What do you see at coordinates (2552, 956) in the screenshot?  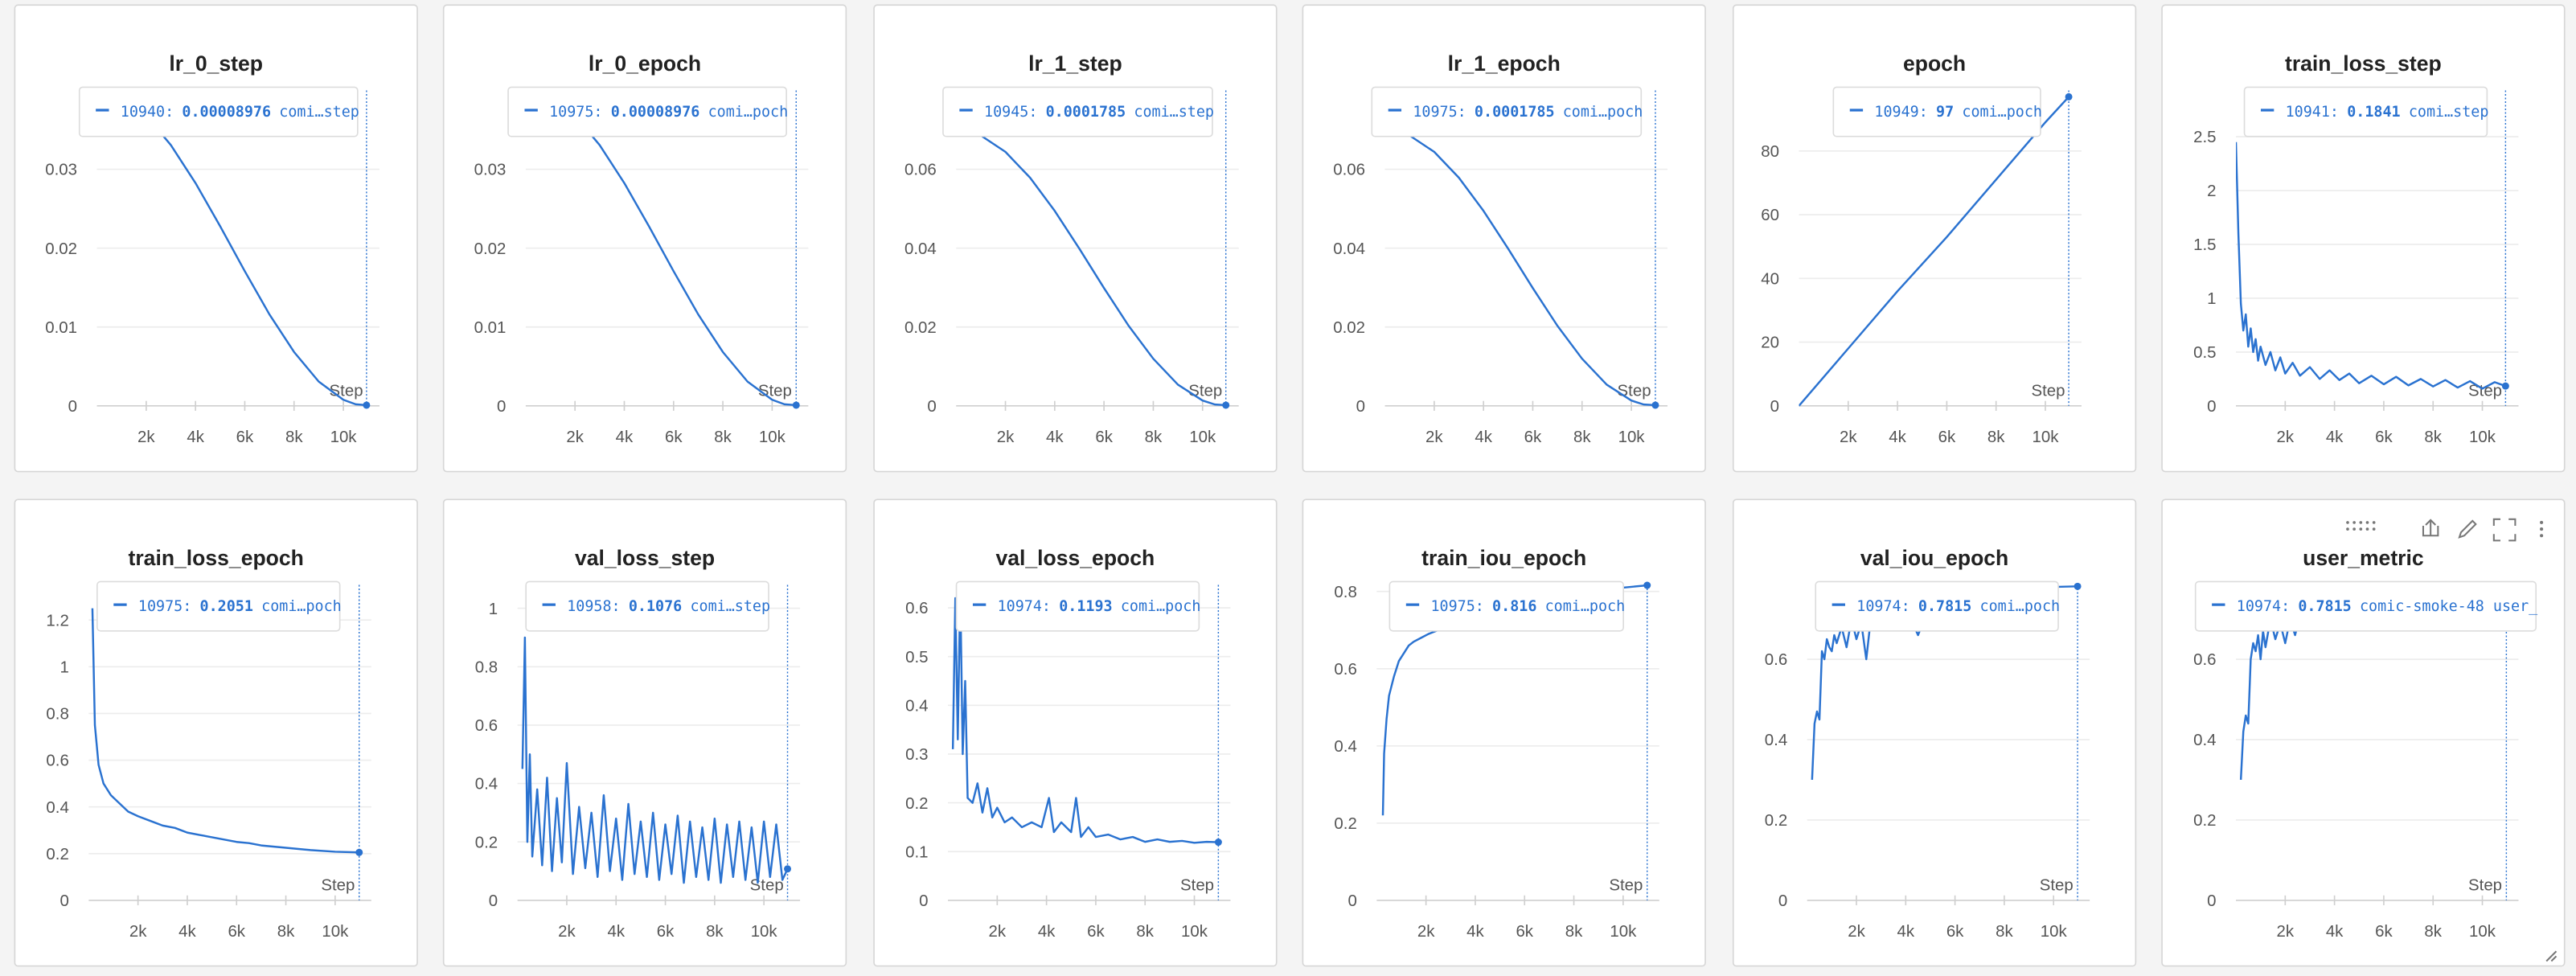 I see `resize-handle` at bounding box center [2552, 956].